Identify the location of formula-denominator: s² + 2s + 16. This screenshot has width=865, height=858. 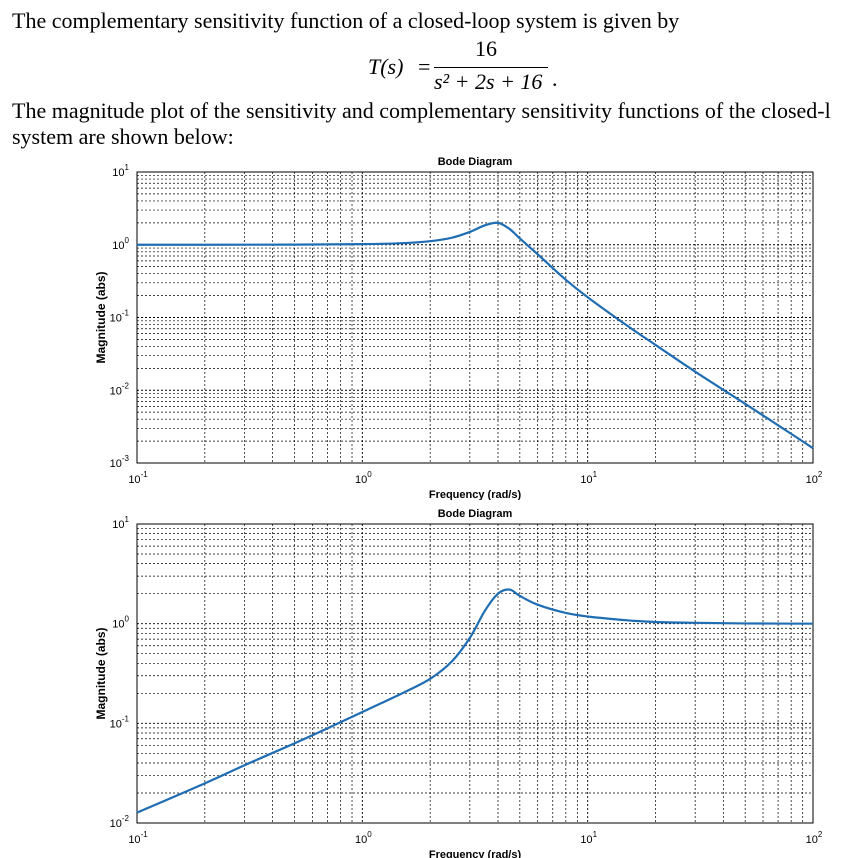
(488, 81).